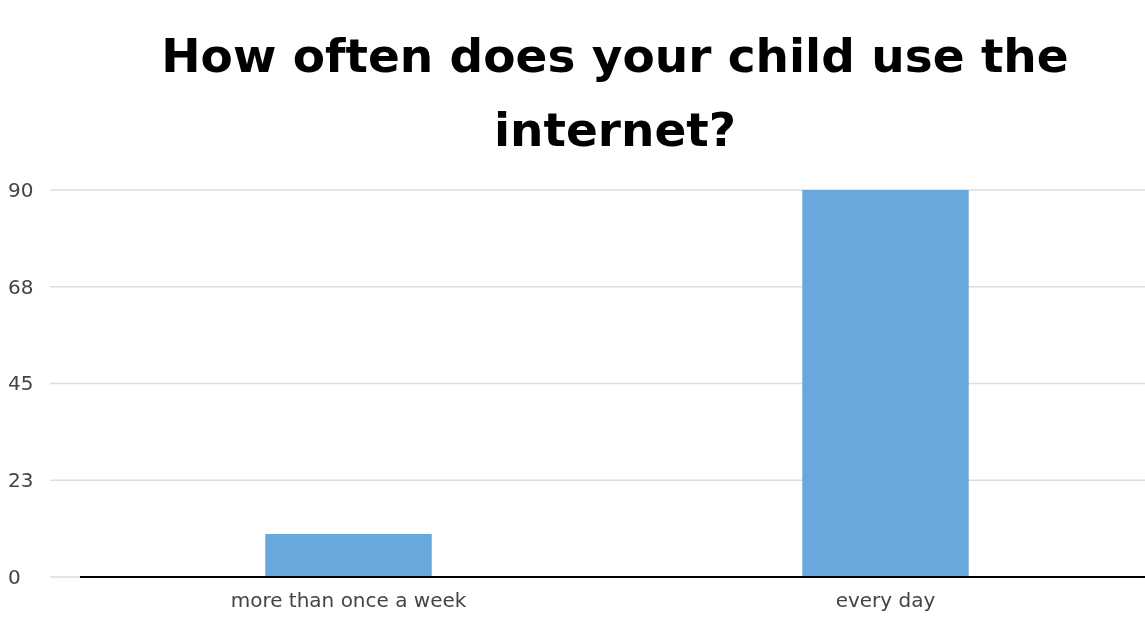 The height and width of the screenshot is (624, 1145). Describe the element at coordinates (21, 189) in the screenshot. I see `y-tick-label: 90` at that location.